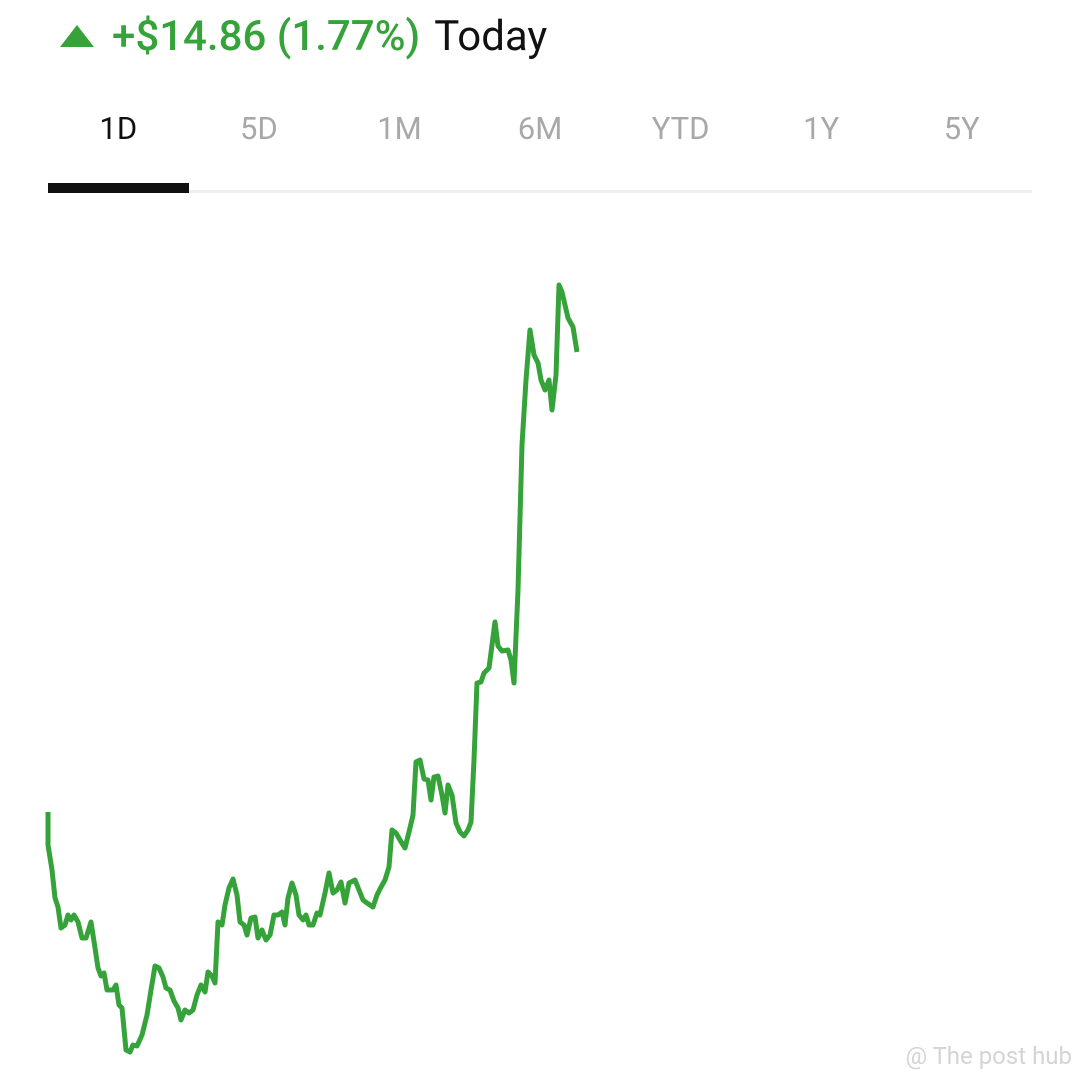 This screenshot has height=1080, width=1080. I want to click on range-tab: 6M, so click(540, 128).